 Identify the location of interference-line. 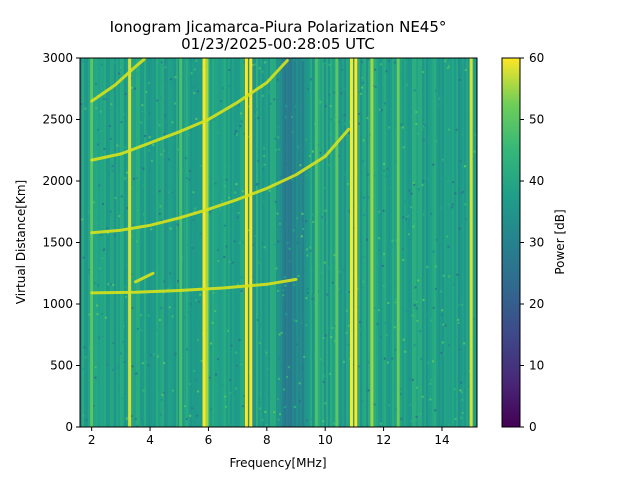
(130, 242).